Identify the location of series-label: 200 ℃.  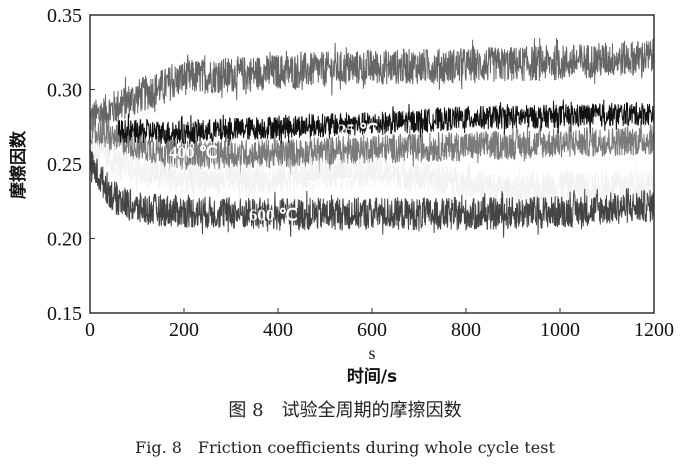
(329, 185).